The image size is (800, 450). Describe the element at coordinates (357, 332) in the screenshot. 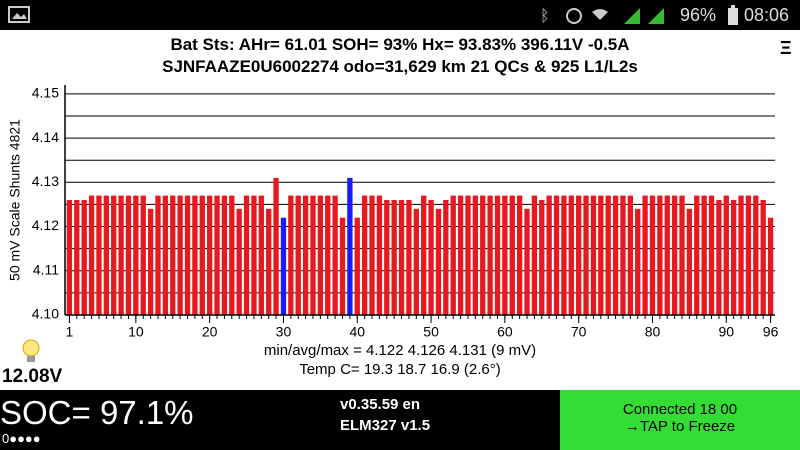

I see `x-tick-label: 40` at that location.